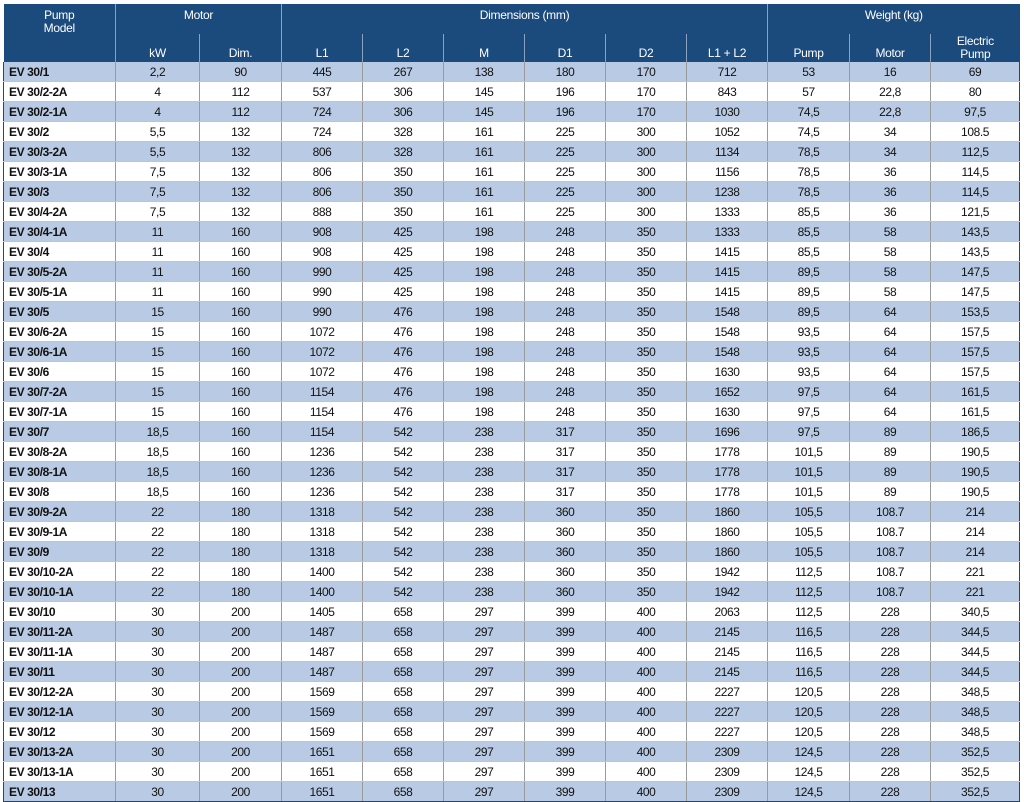  What do you see at coordinates (403, 191) in the screenshot?
I see `l2-cell: 350` at bounding box center [403, 191].